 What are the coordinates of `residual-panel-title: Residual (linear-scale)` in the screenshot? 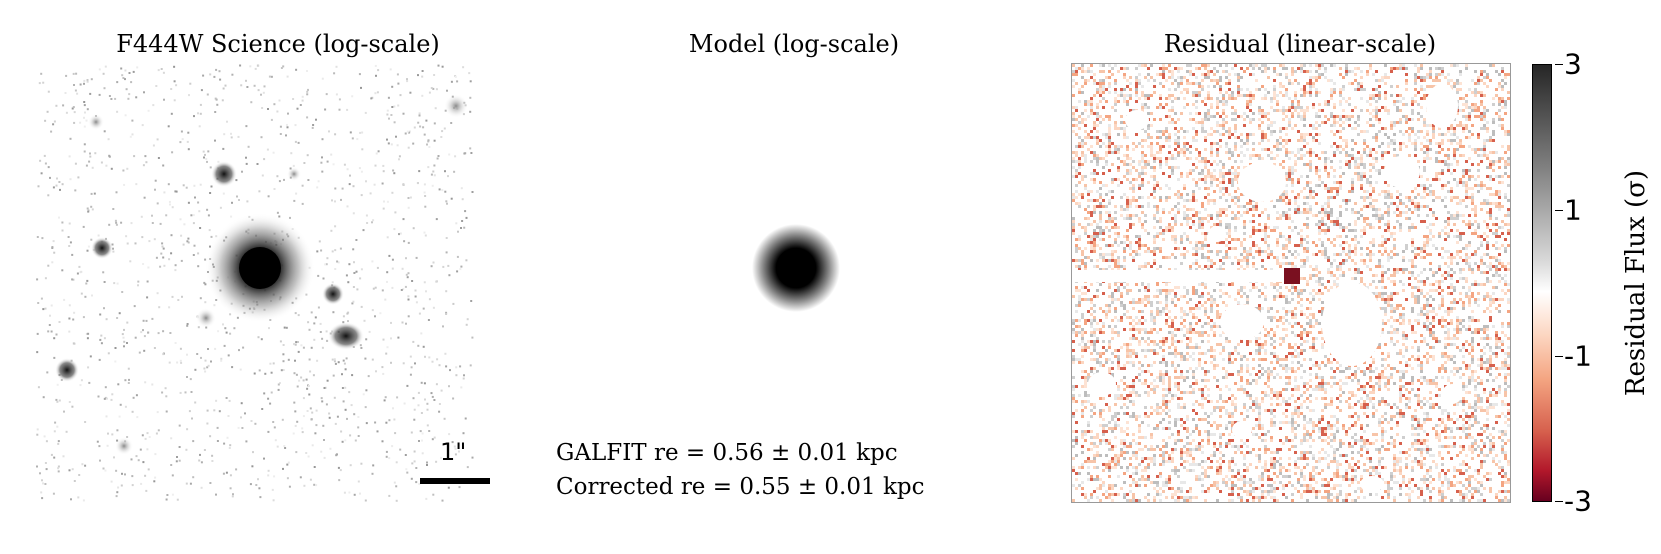 It's located at (1300, 44).